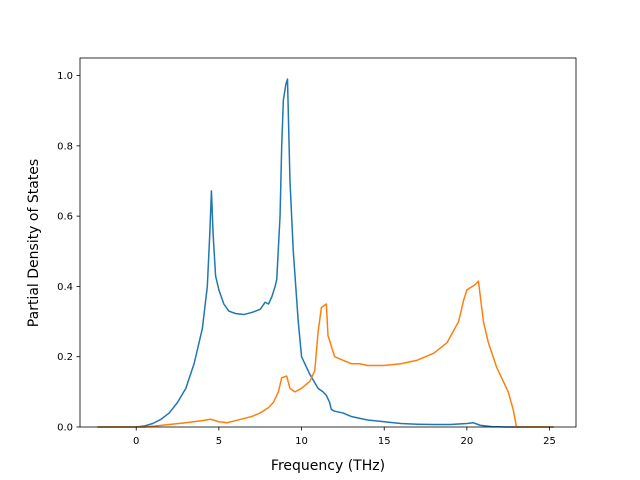 Image resolution: width=640 pixels, height=480 pixels. Describe the element at coordinates (65, 146) in the screenshot. I see `y-tick-label: 0.8` at that location.